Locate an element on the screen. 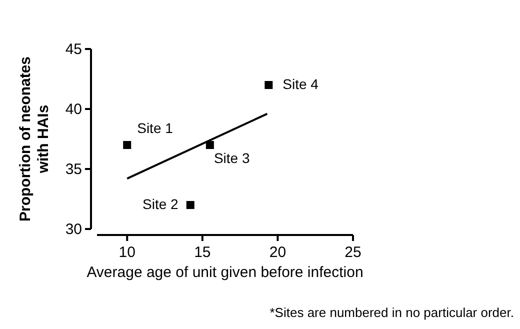 This screenshot has height=329, width=520. y-tick-label: 45 is located at coordinates (73, 49).